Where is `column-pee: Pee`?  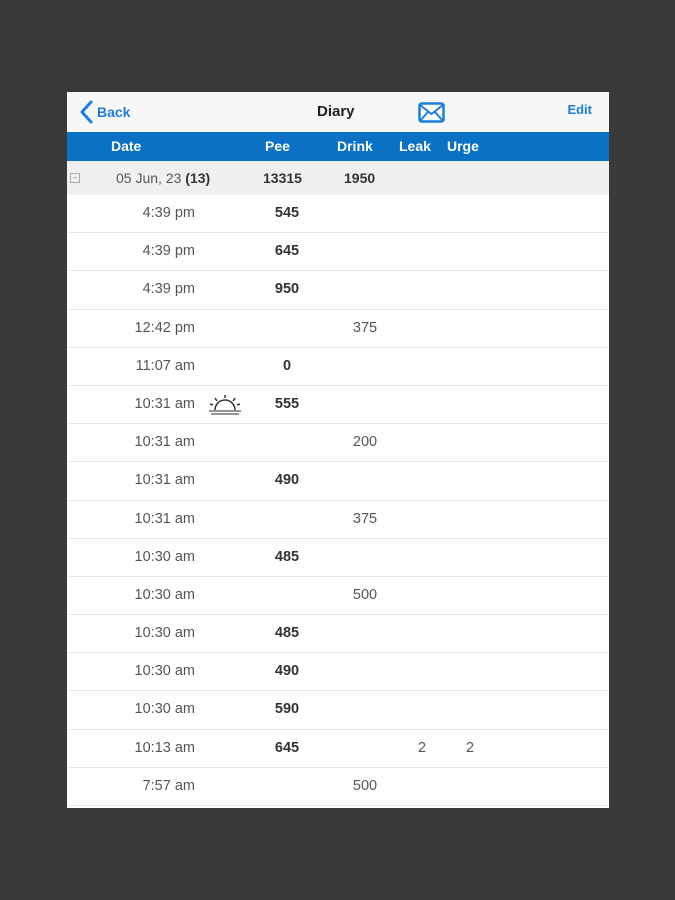
column-pee: Pee is located at coordinates (277, 146).